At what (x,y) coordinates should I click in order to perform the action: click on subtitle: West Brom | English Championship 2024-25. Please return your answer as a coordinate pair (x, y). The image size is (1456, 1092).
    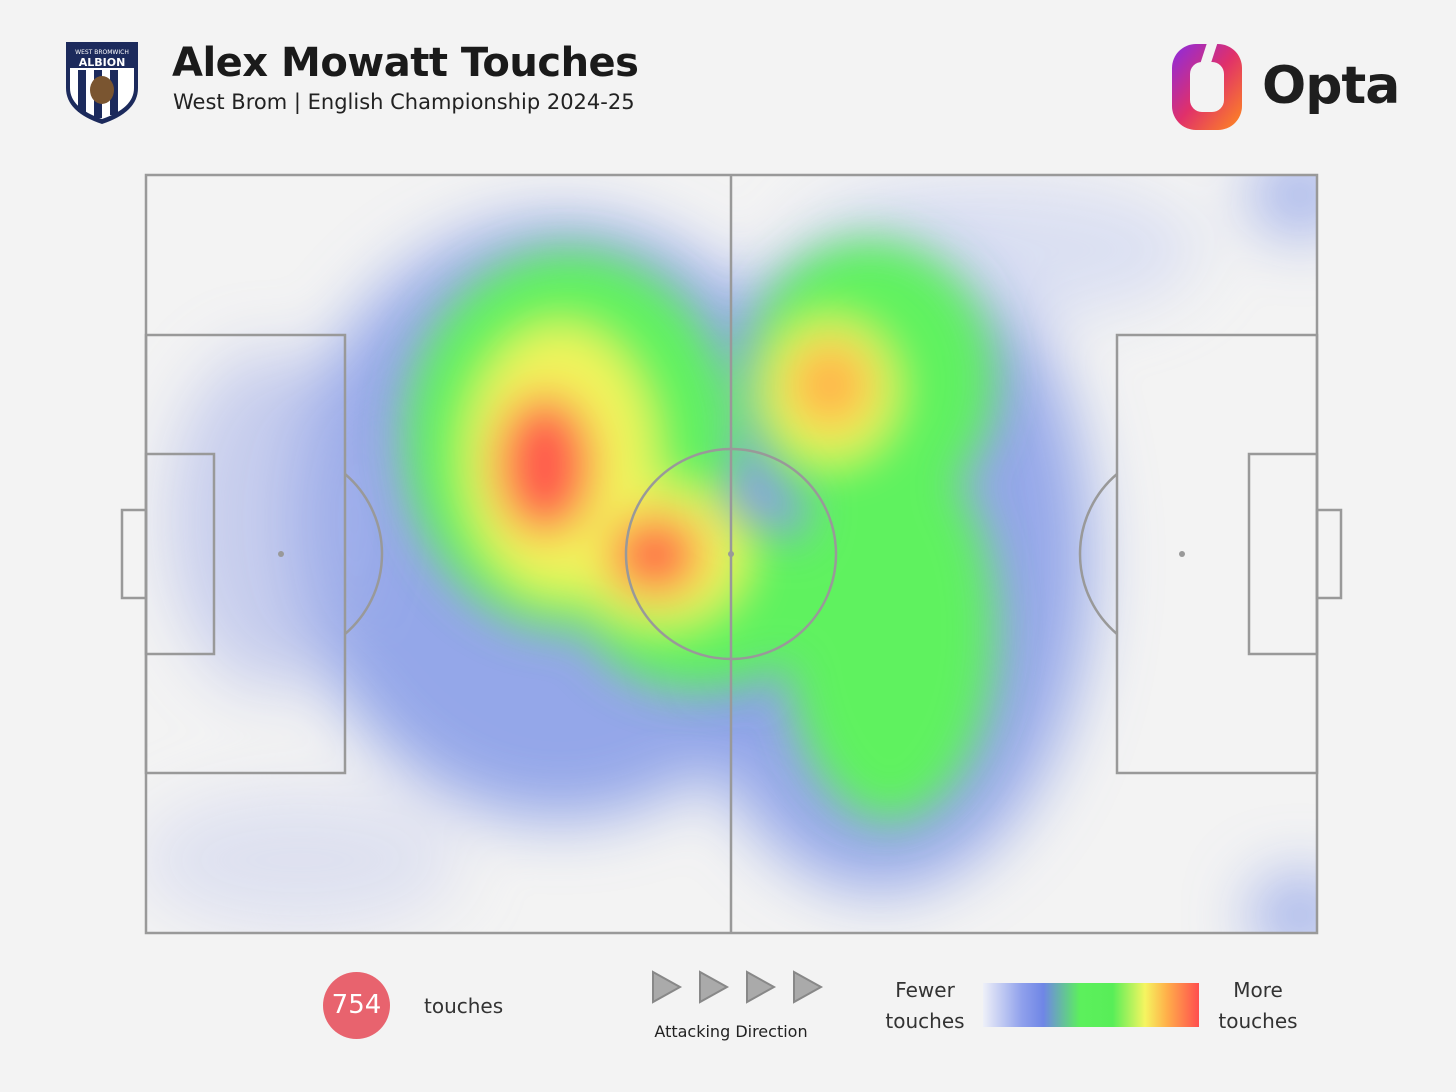
    Looking at the image, I should click on (404, 102).